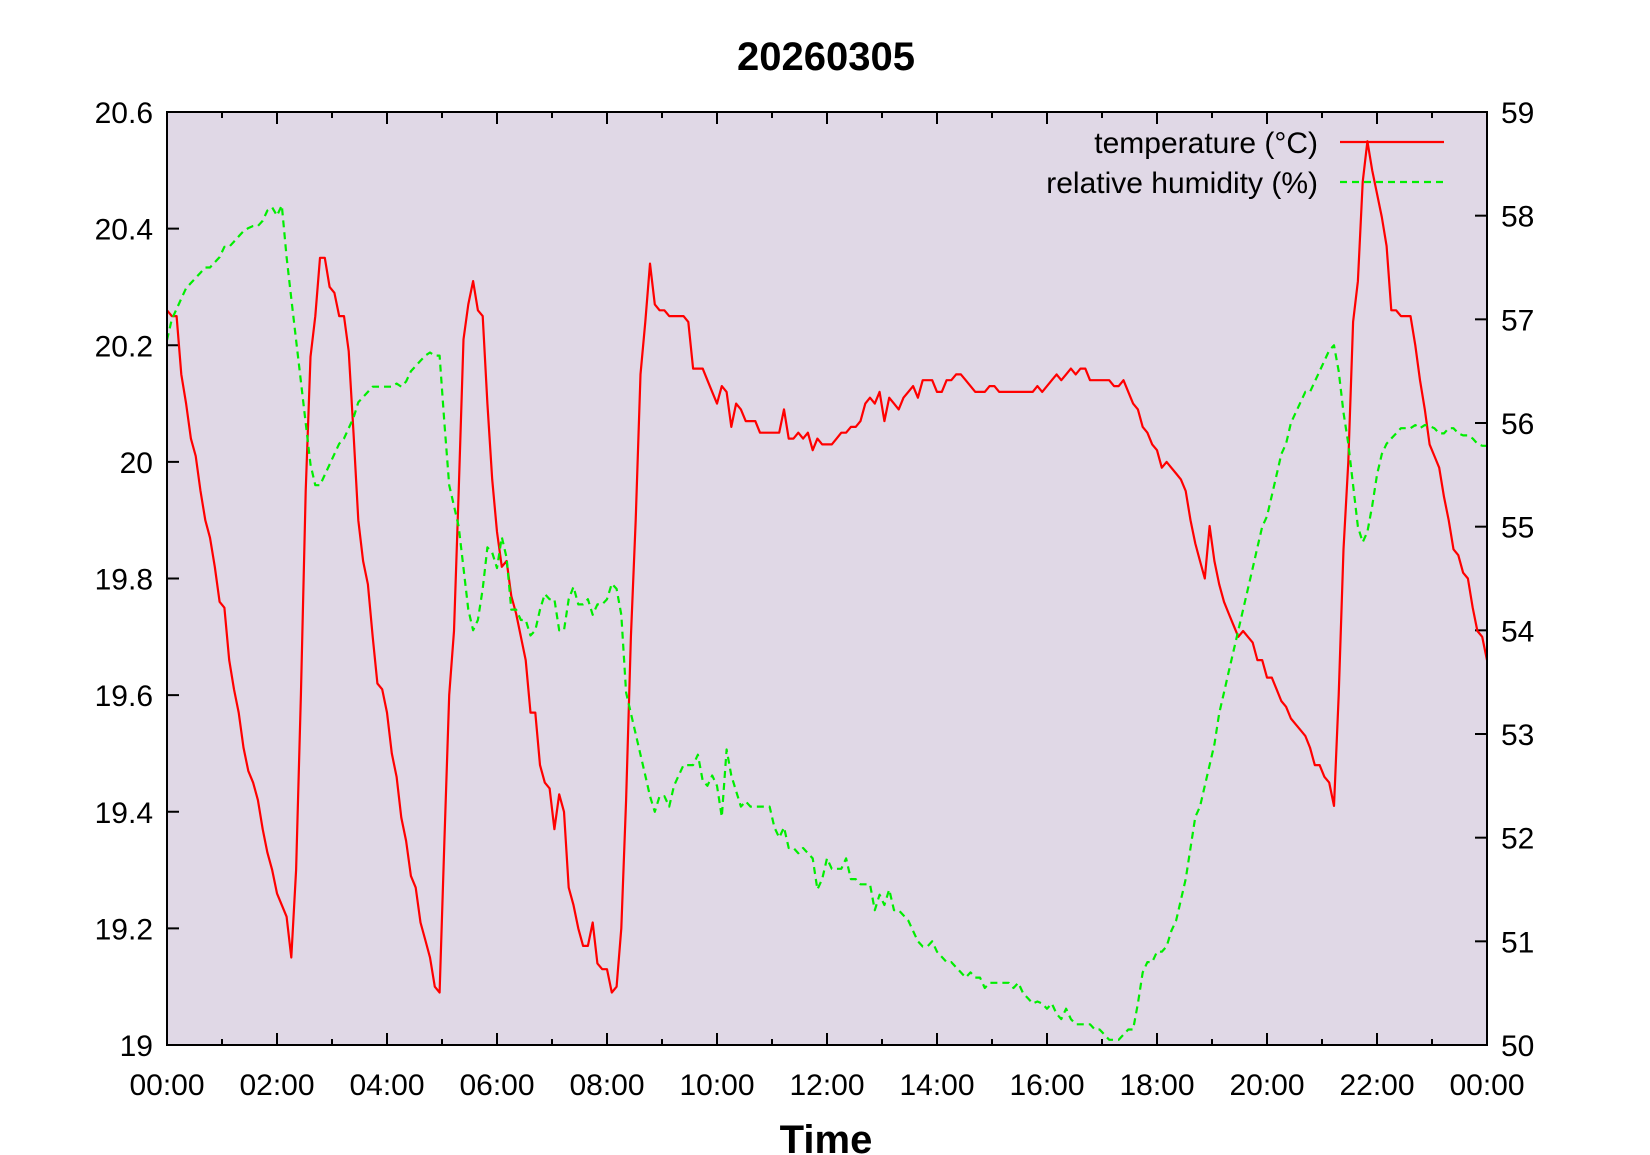 This screenshot has height=1155, width=1650. Describe the element at coordinates (276, 1085) in the screenshot. I see `x-tick-label: 02:00` at that location.